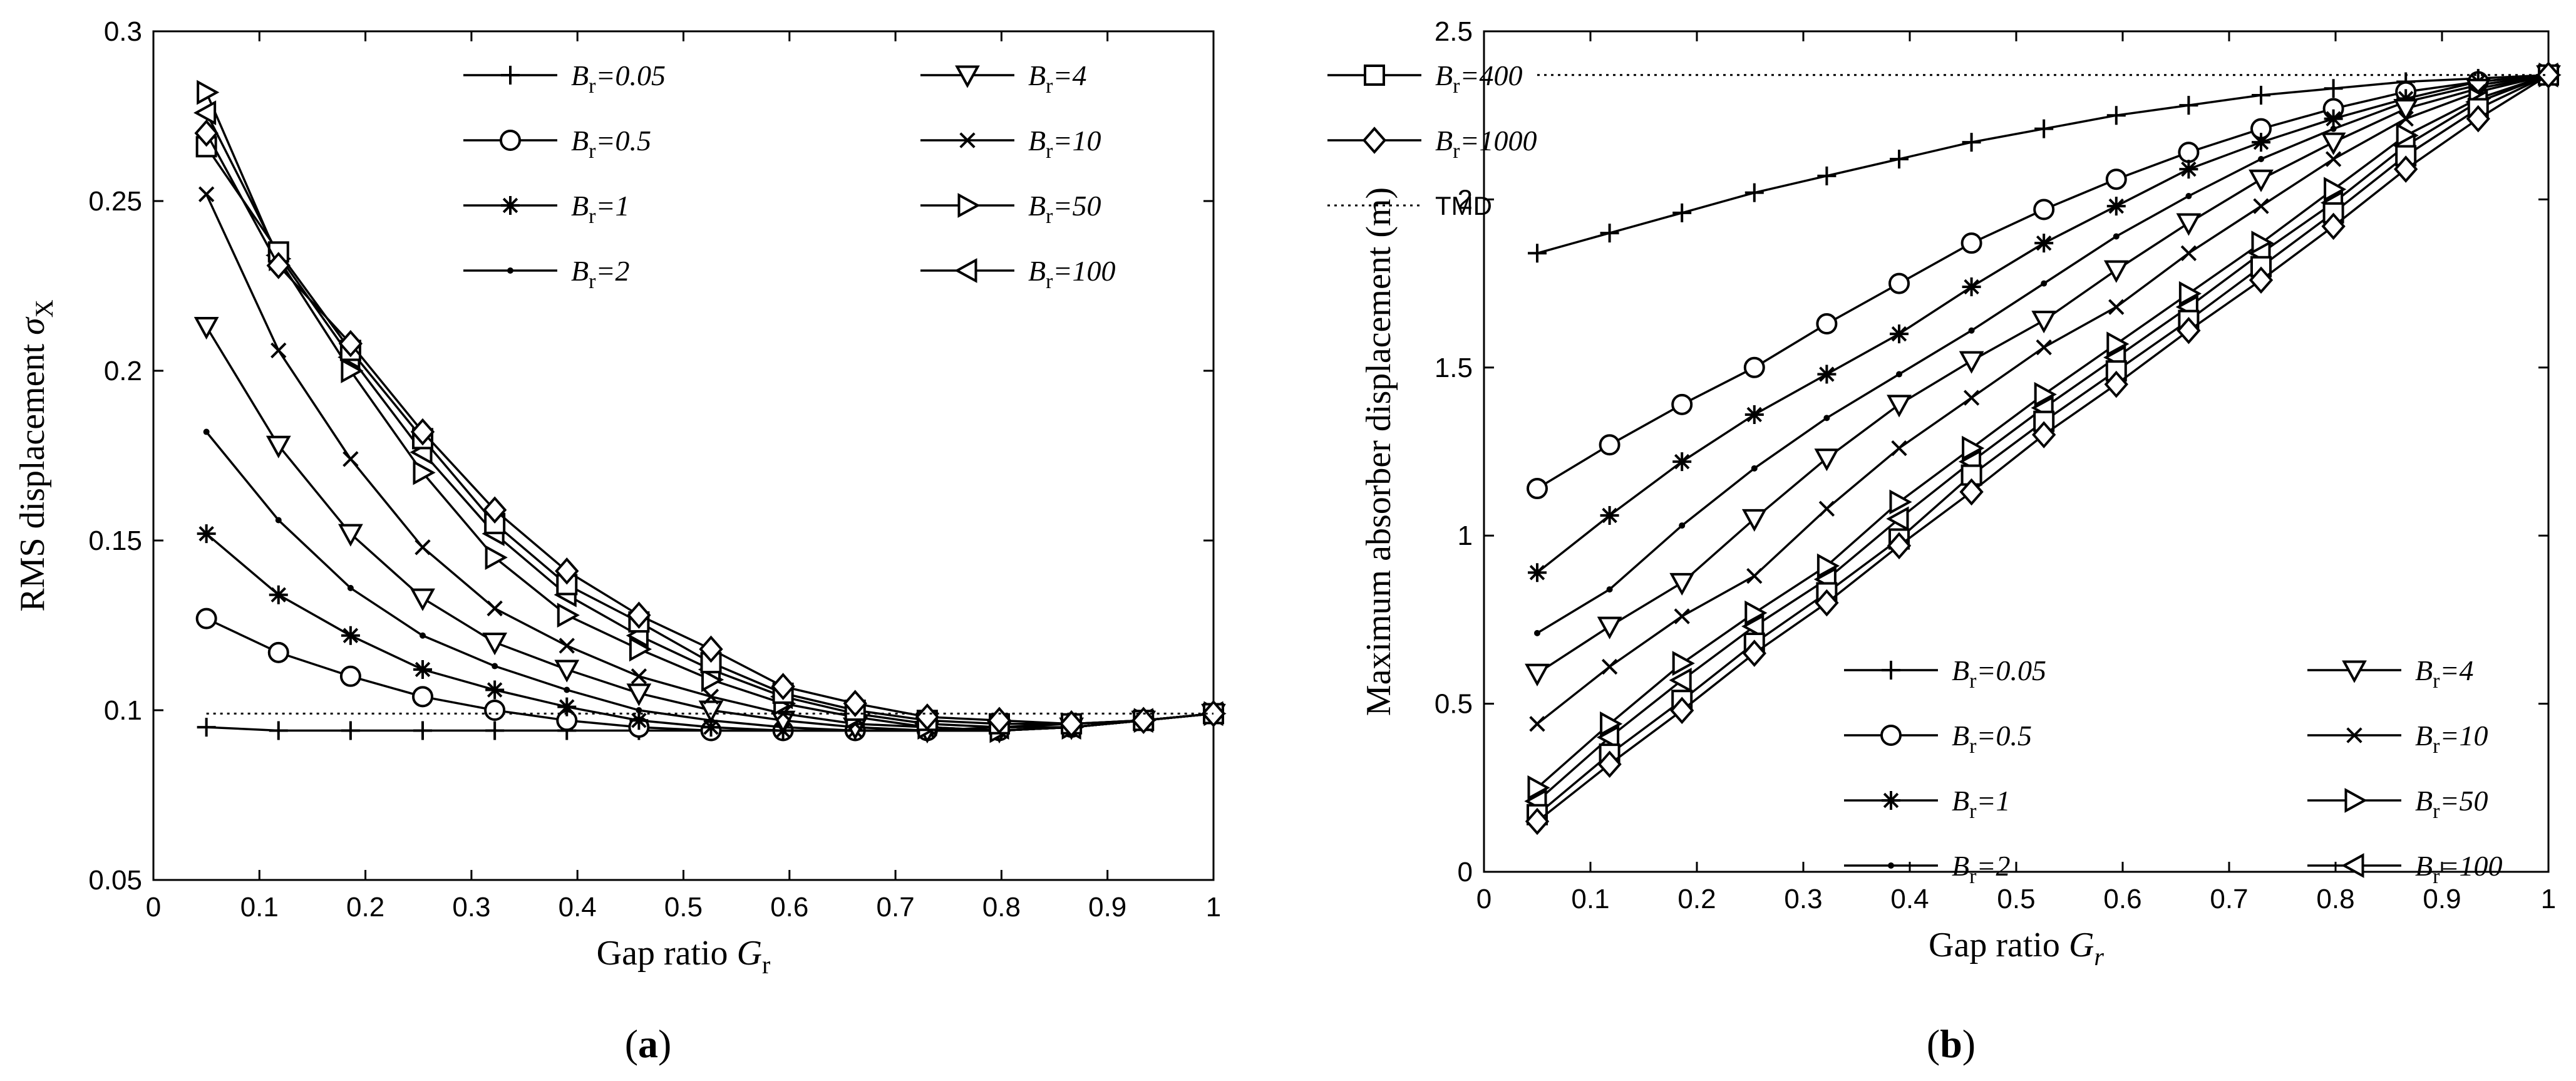  Describe the element at coordinates (684, 908) in the screenshot. I see `x-tick-label: 0.5` at that location.